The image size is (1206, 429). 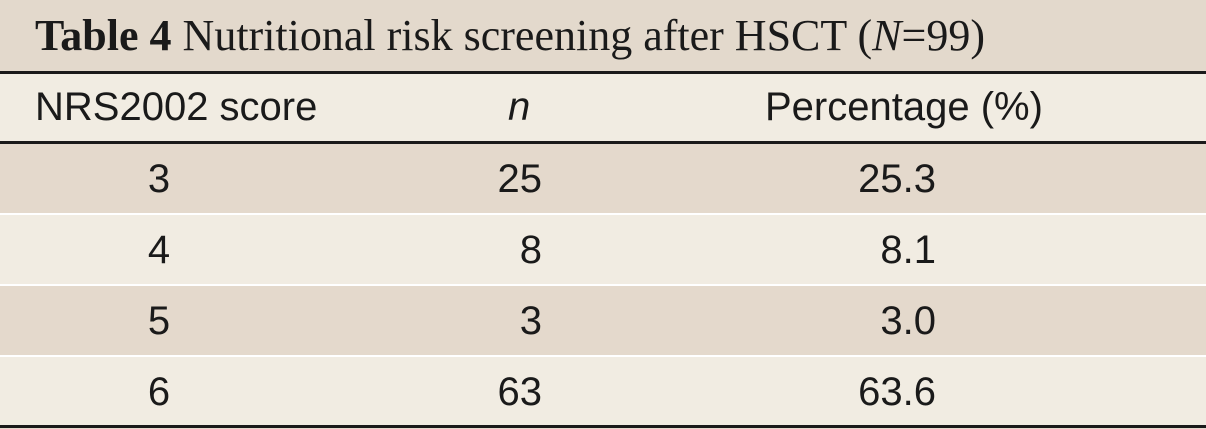 What do you see at coordinates (603, 426) in the screenshot?
I see `bottom-rule` at bounding box center [603, 426].